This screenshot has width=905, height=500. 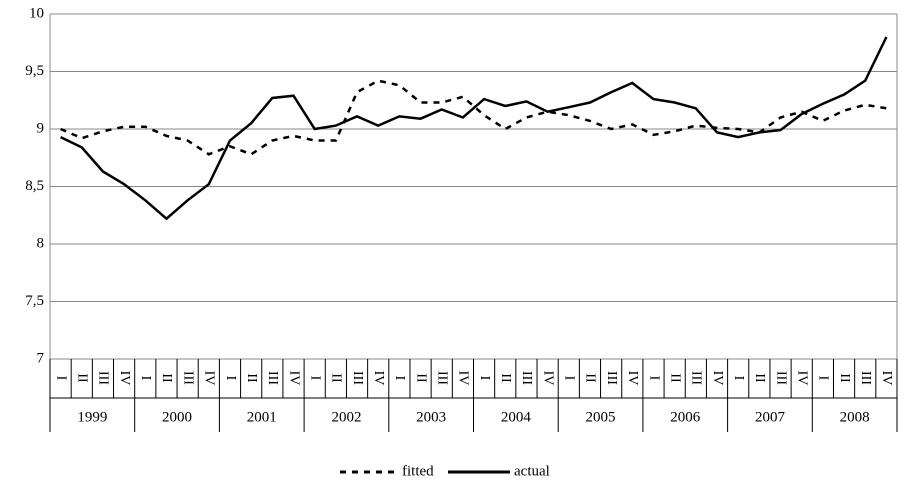 I want to click on x-group-label: 2007, so click(x=770, y=417).